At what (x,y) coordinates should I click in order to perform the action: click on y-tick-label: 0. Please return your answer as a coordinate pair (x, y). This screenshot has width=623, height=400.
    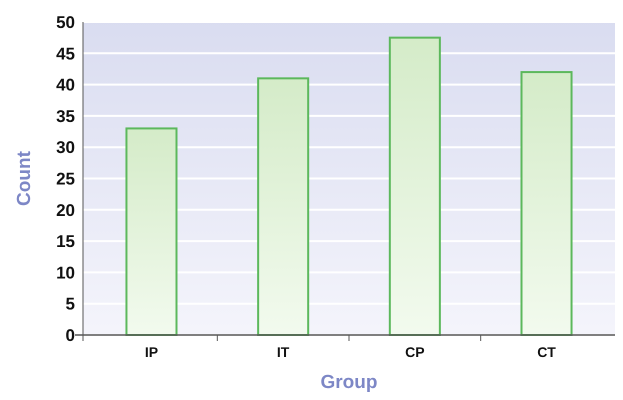
    Looking at the image, I should click on (70, 335).